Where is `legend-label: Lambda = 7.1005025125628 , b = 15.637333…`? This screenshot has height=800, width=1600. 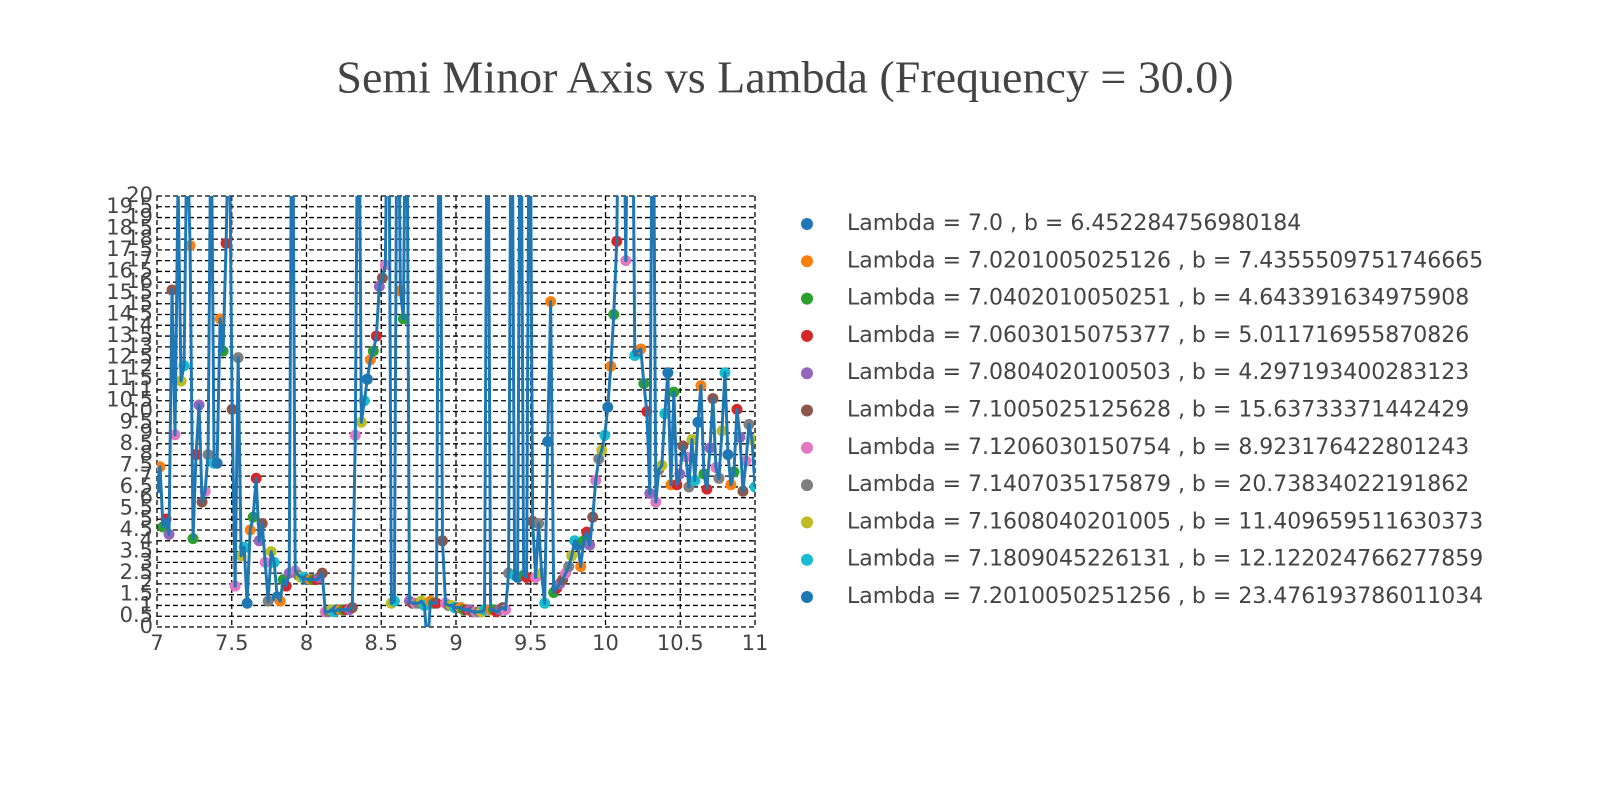 legend-label: Lambda = 7.1005025125628 , b = 15.637333… is located at coordinates (1158, 410).